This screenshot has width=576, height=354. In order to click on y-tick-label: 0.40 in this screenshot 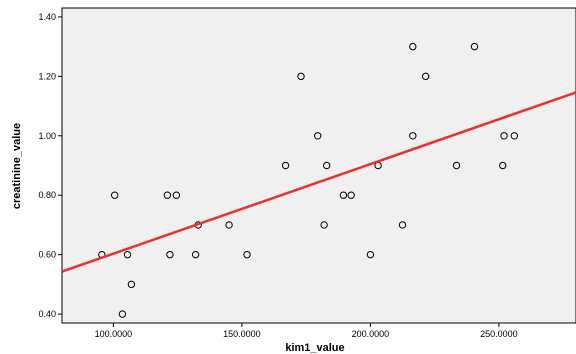, I will do `click(47, 314)`.